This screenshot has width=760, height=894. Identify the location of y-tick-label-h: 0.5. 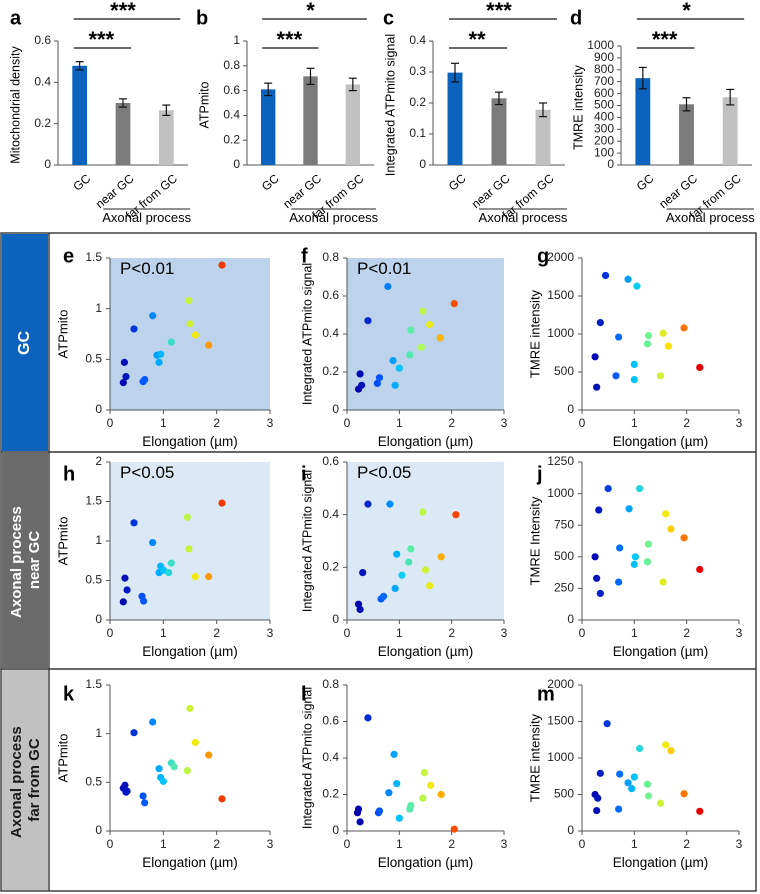
(93, 580).